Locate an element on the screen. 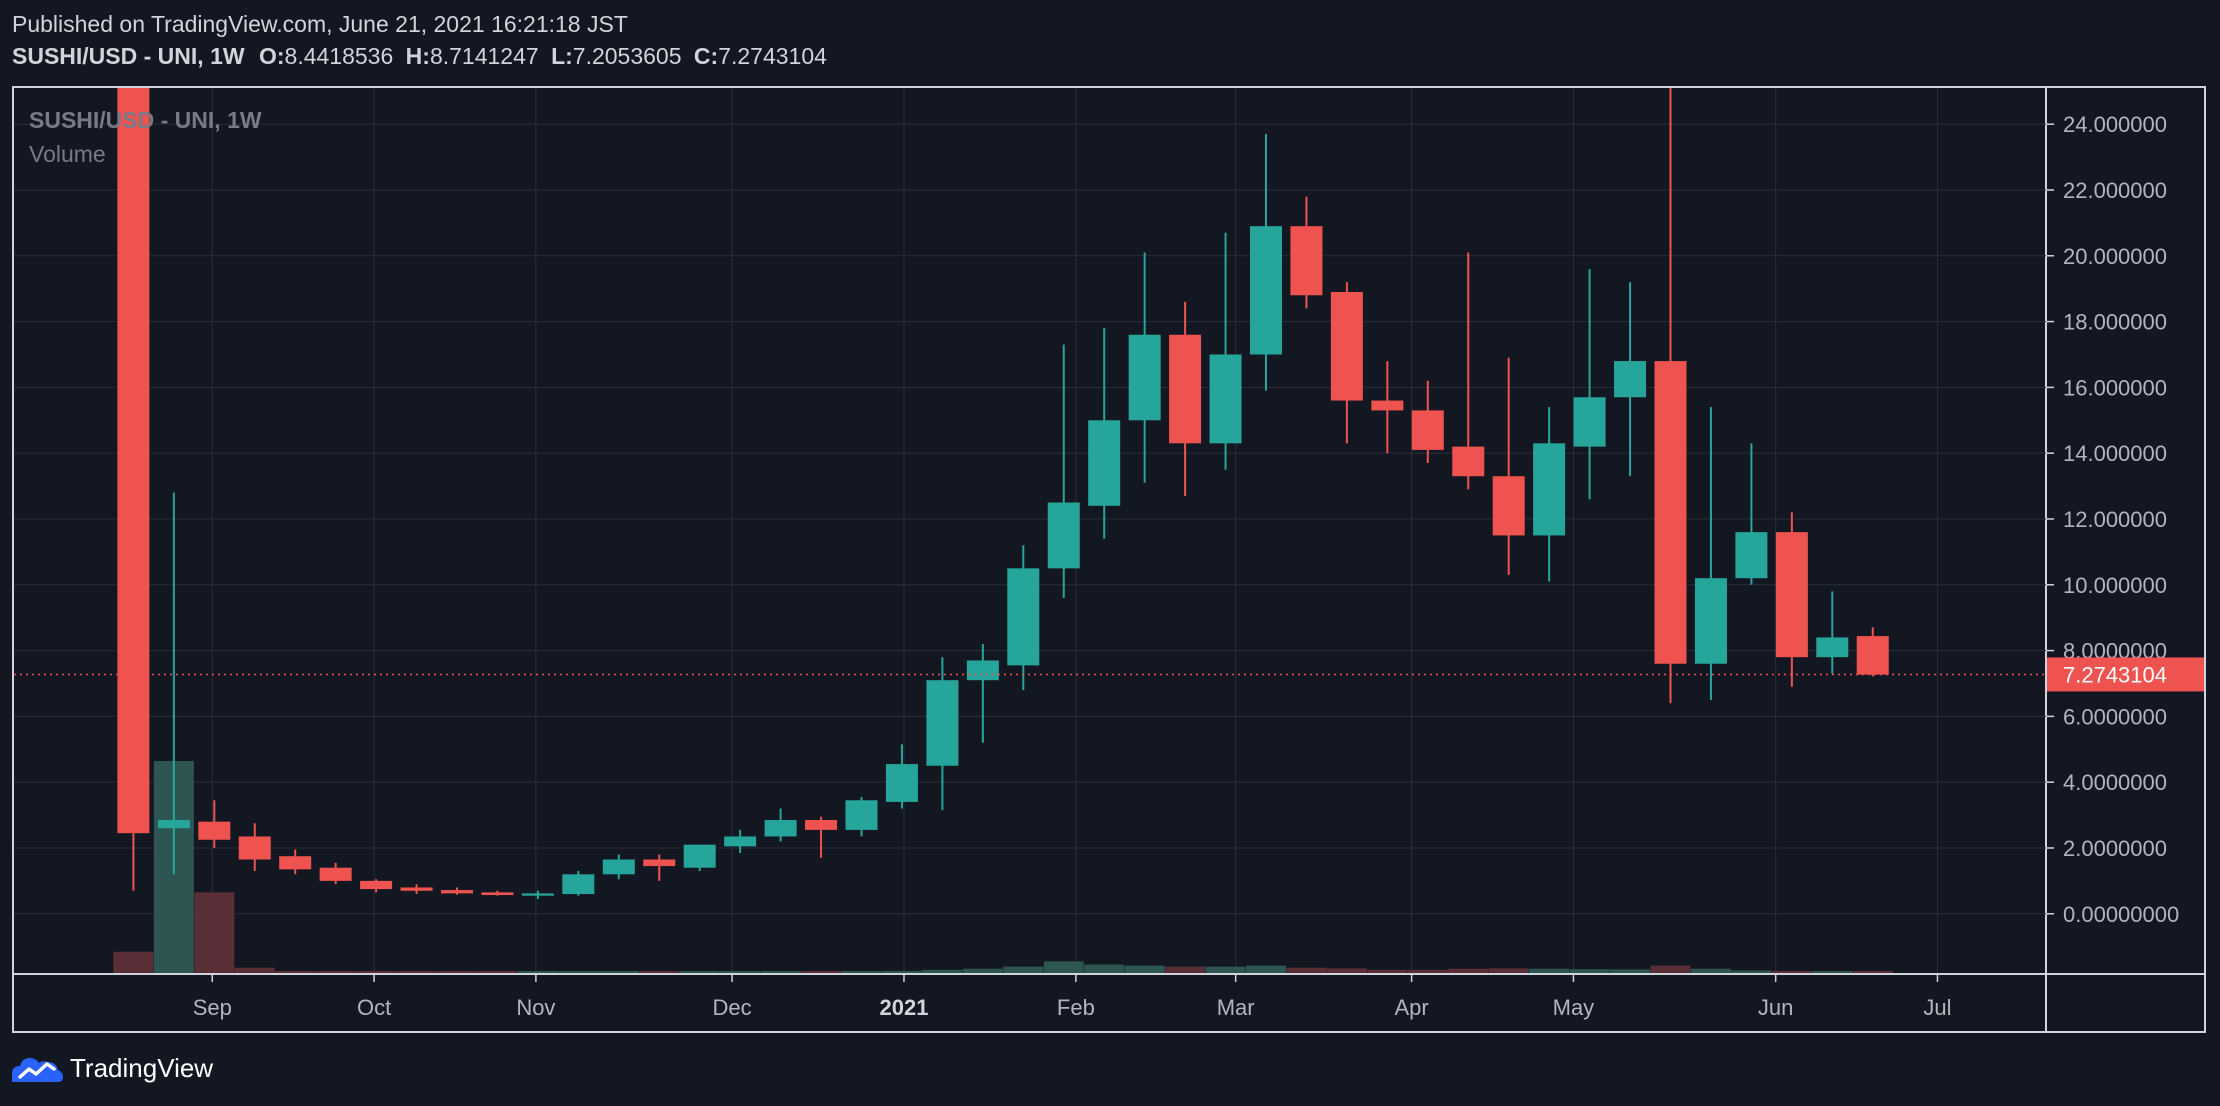 The width and height of the screenshot is (2220, 1106). high-label: H: is located at coordinates (417, 56).